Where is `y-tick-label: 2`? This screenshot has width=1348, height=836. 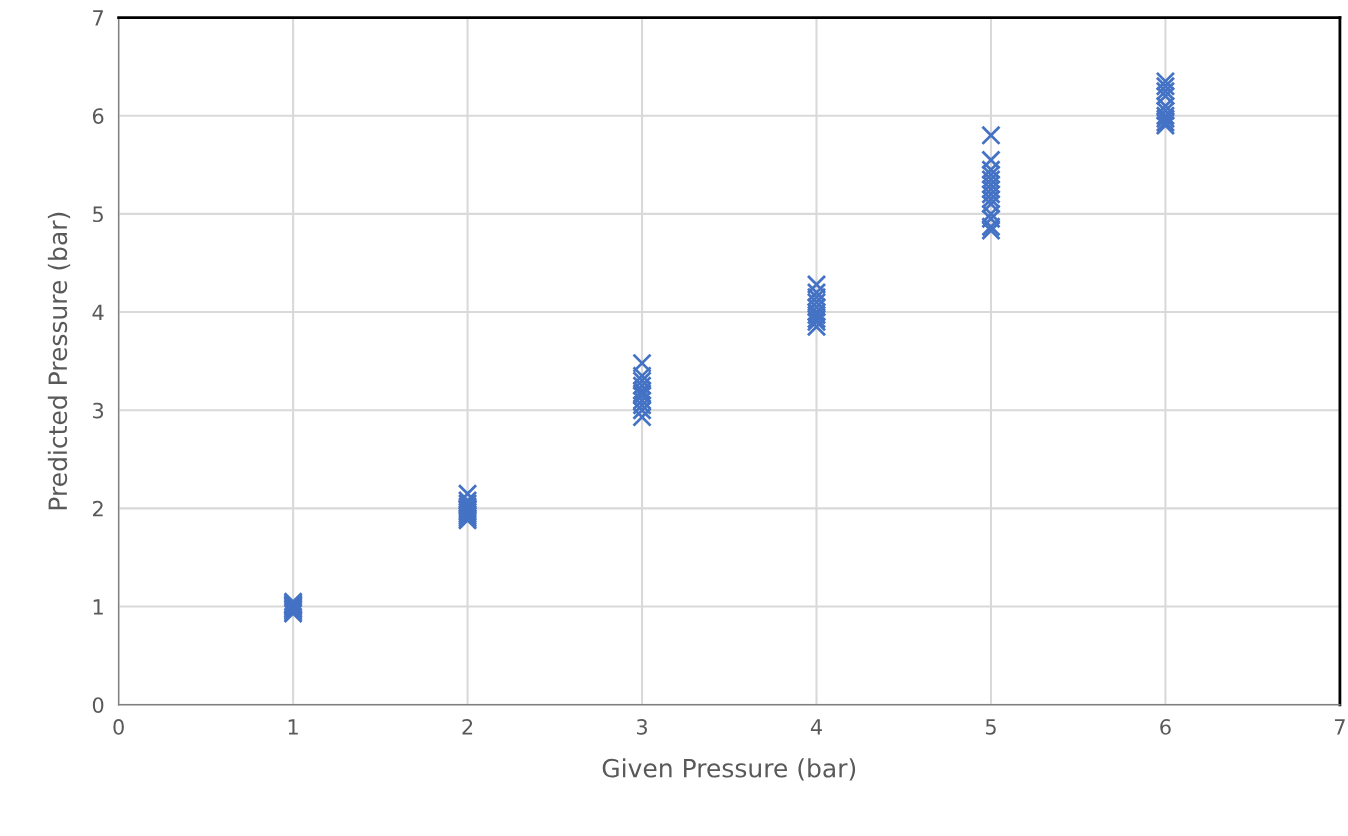 y-tick-label: 2 is located at coordinates (98, 508).